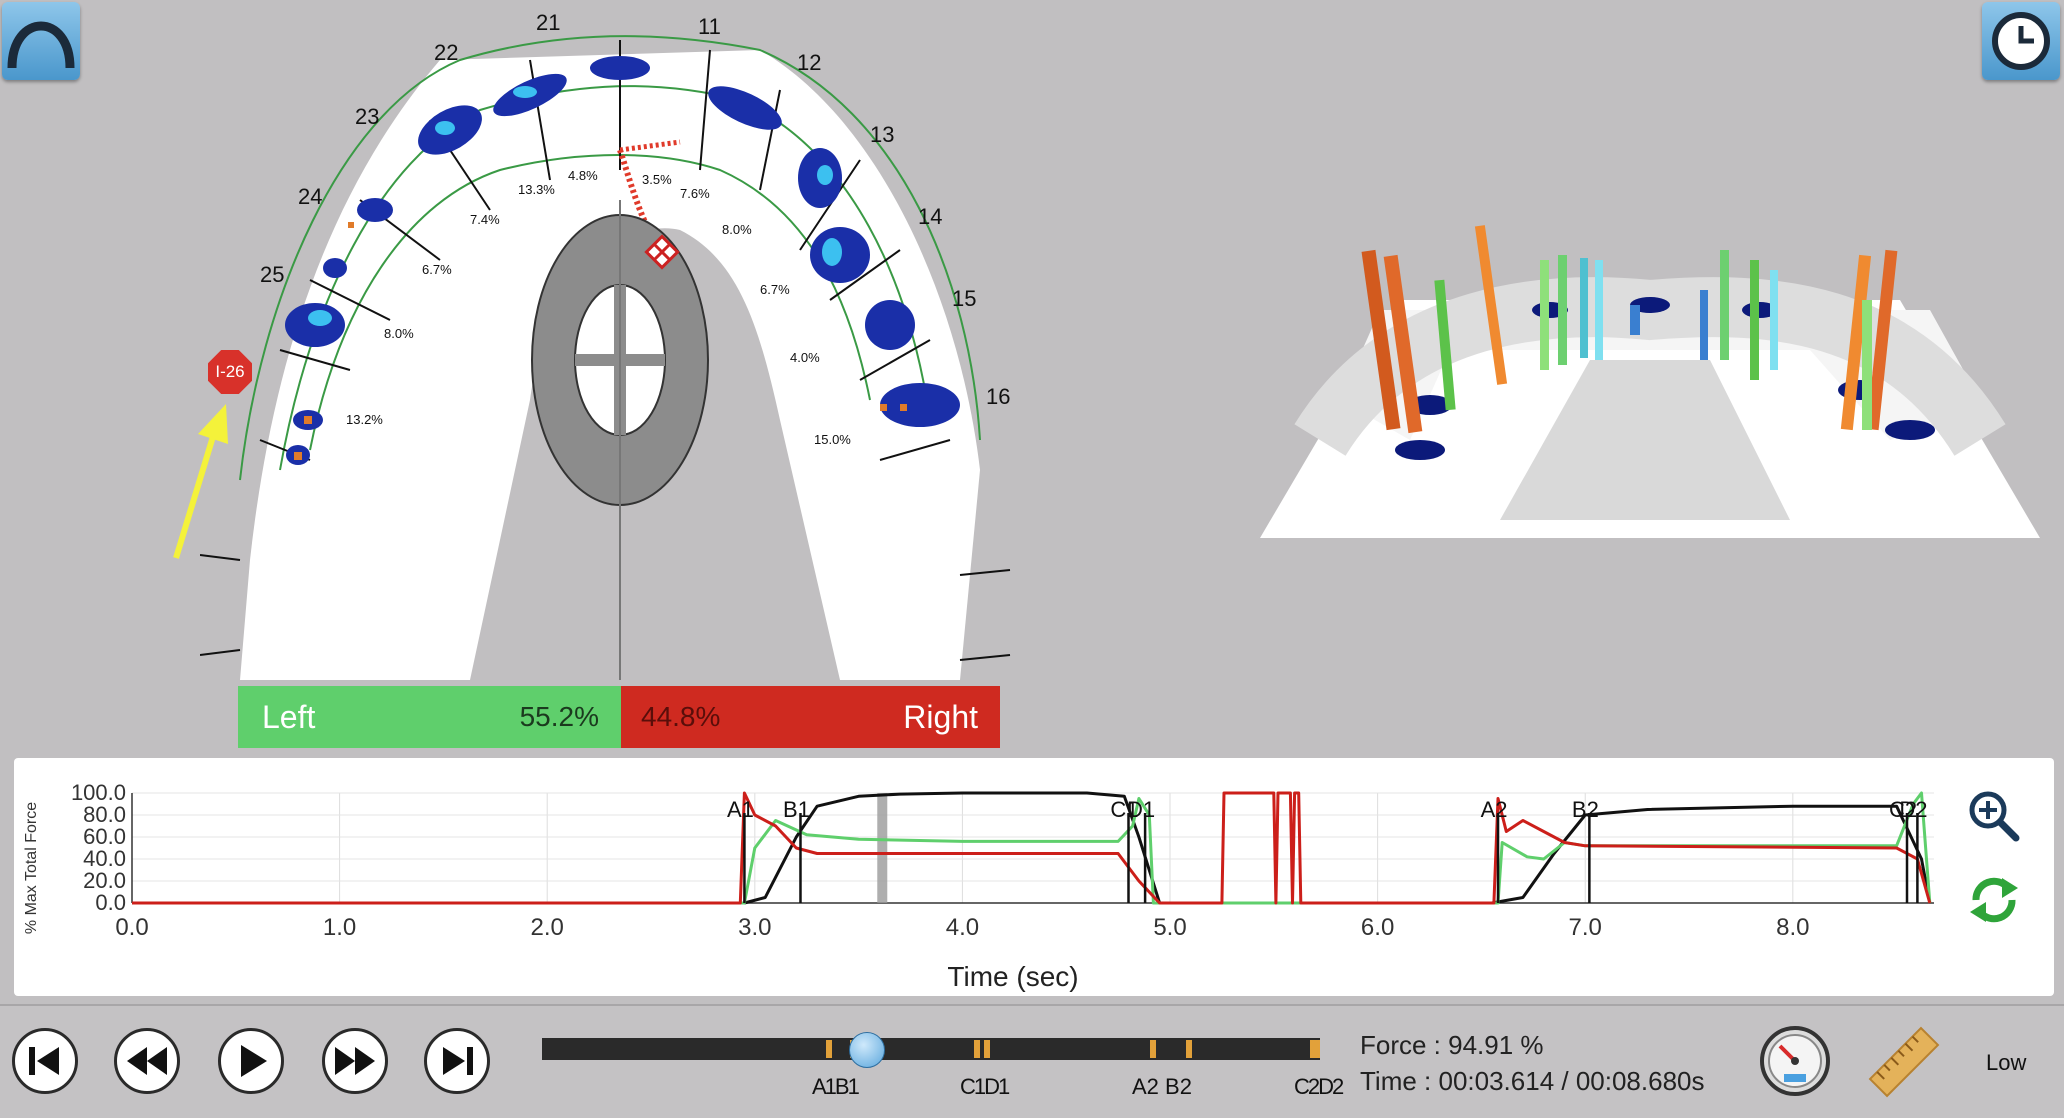 The width and height of the screenshot is (2064, 1118). I want to click on timeline-thumb, so click(866, 1050).